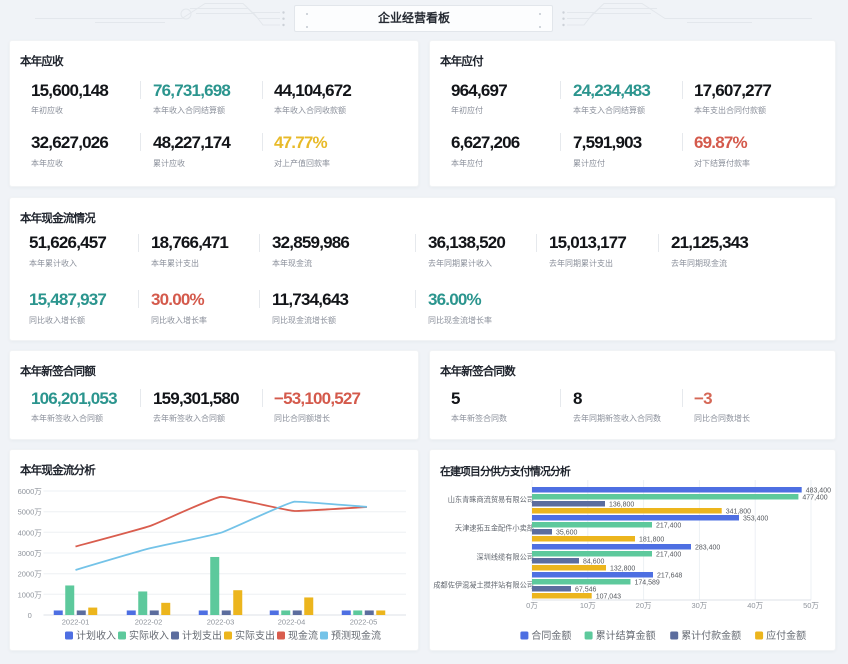 Image resolution: width=848 pixels, height=664 pixels. What do you see at coordinates (622, 568) in the screenshot?
I see `svg-text: 132,800` at bounding box center [622, 568].